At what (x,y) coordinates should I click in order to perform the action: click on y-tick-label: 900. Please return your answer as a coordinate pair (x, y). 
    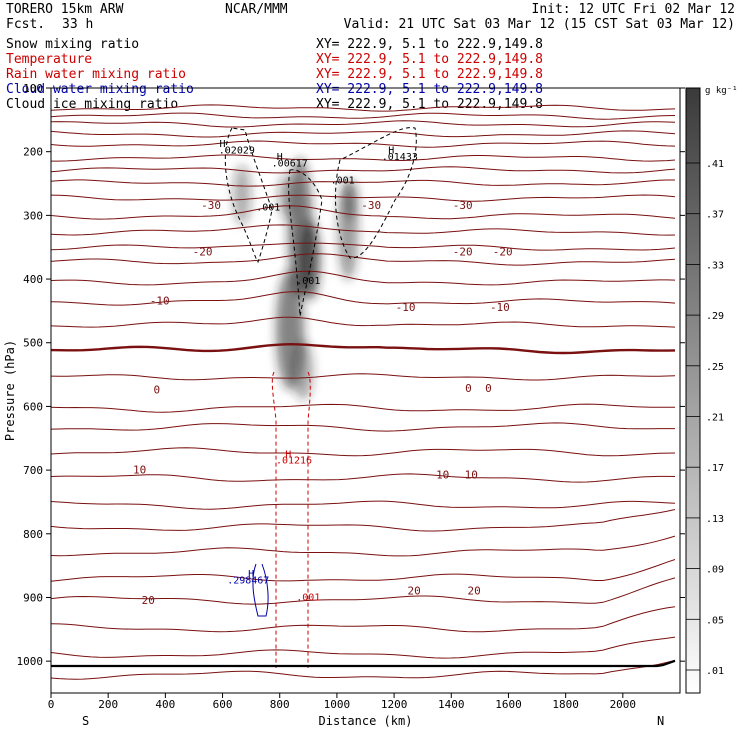
    Looking at the image, I should click on (33, 597).